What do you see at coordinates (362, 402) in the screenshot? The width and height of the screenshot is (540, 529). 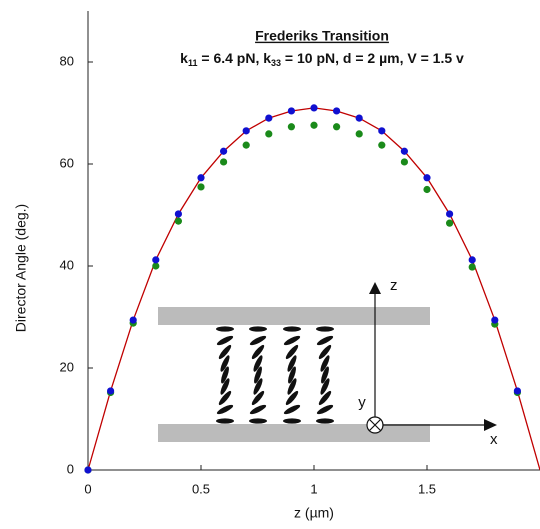 I see `annotation: y` at bounding box center [362, 402].